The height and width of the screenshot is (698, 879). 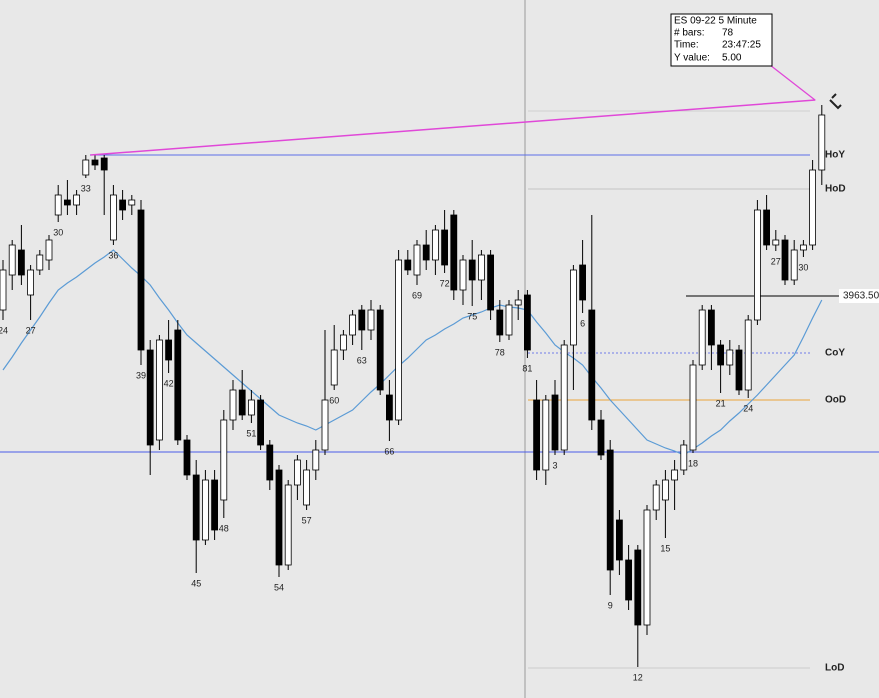 What do you see at coordinates (861, 296) in the screenshot?
I see `level-label: 3963.50` at bounding box center [861, 296].